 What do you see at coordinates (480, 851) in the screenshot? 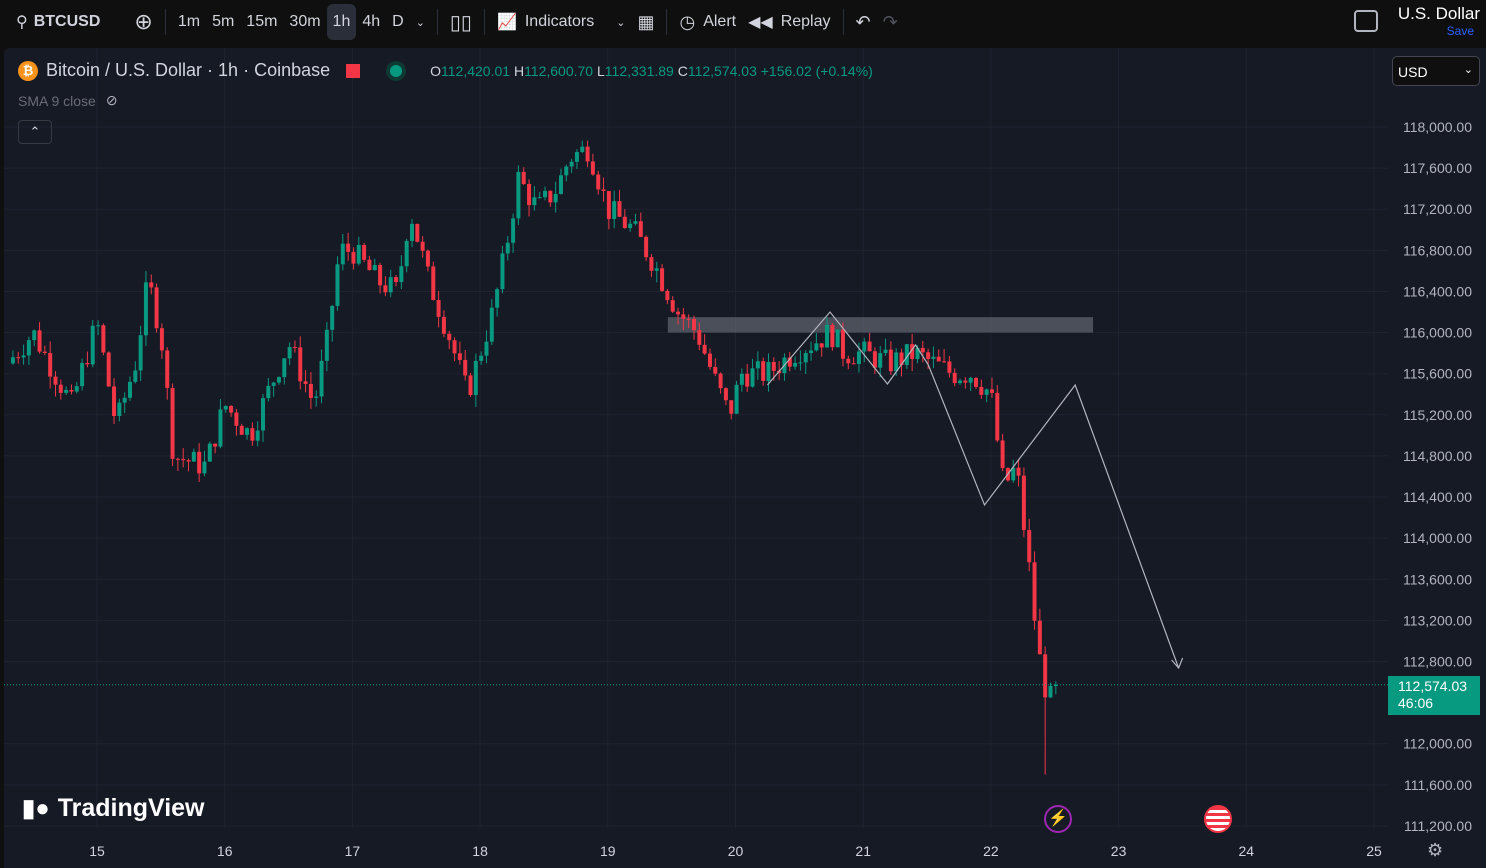
I see `x-tick-label: 18` at bounding box center [480, 851].